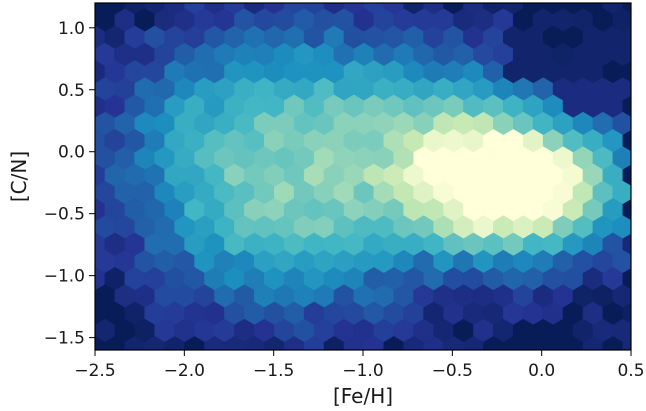 This screenshot has width=646, height=411. Describe the element at coordinates (273, 371) in the screenshot. I see `x-tick-label: −1.5` at that location.